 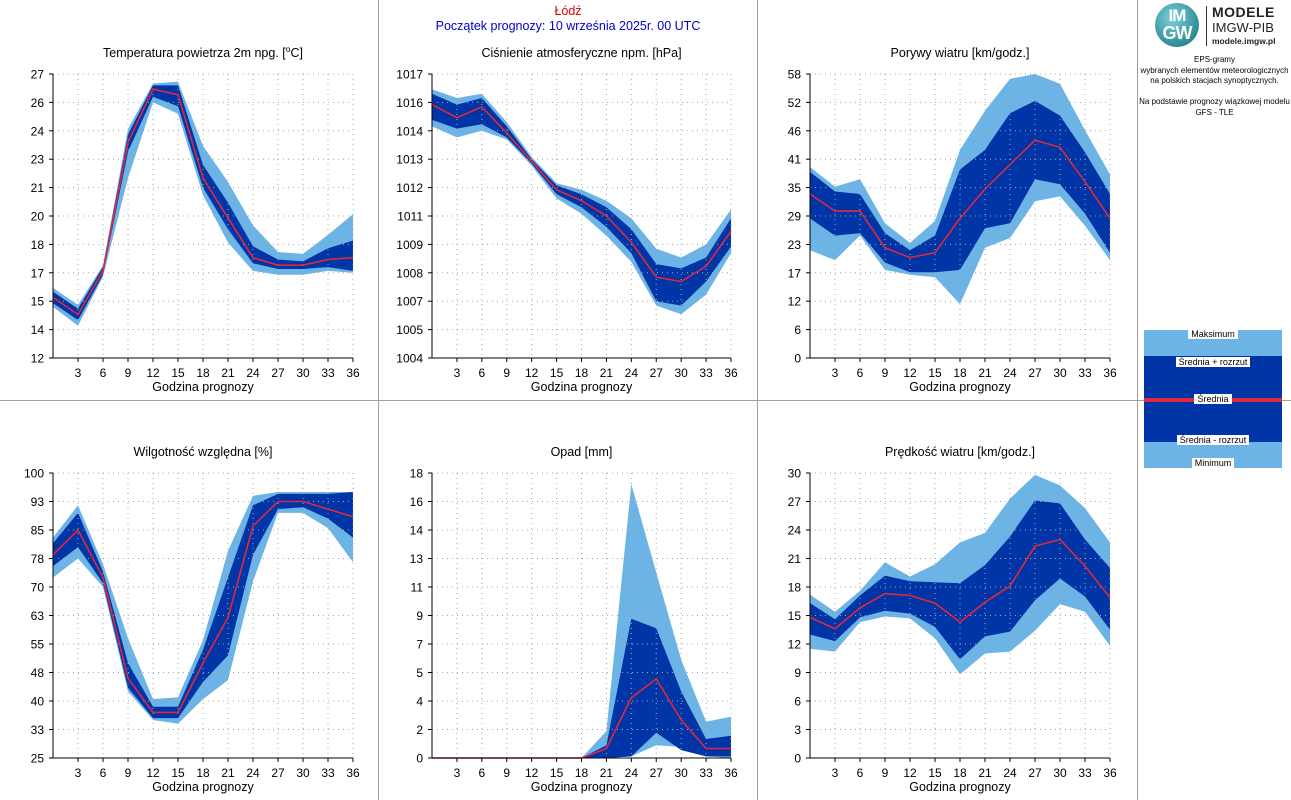 I want to click on y-tick-label: 1008, so click(x=409, y=273).